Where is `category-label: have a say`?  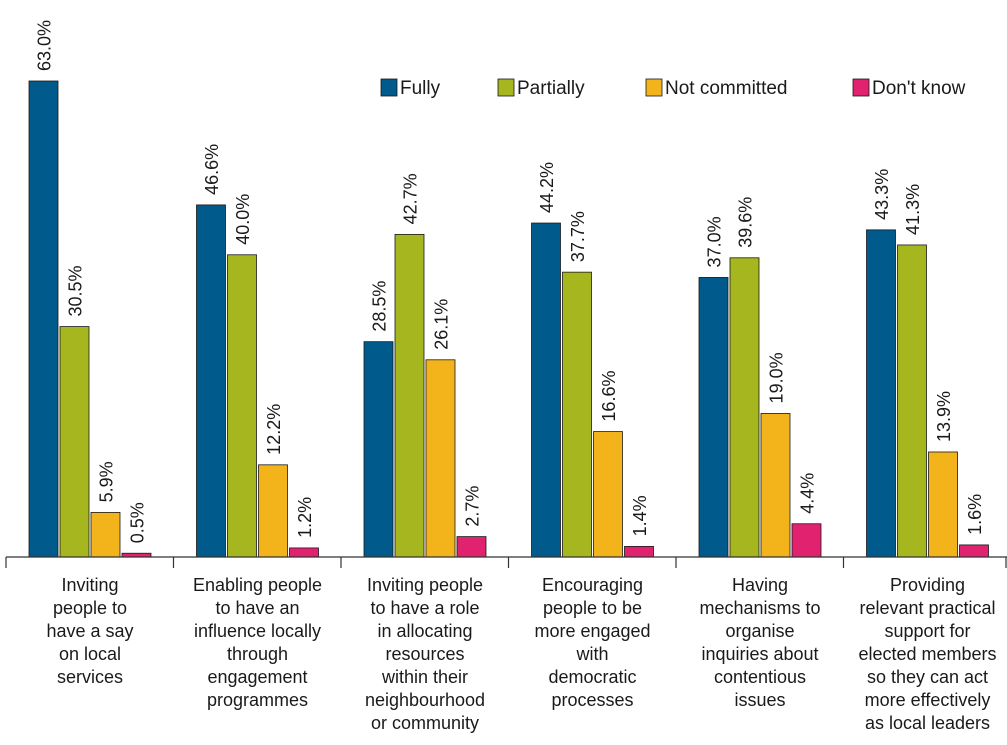 category-label: have a say is located at coordinates (89, 631).